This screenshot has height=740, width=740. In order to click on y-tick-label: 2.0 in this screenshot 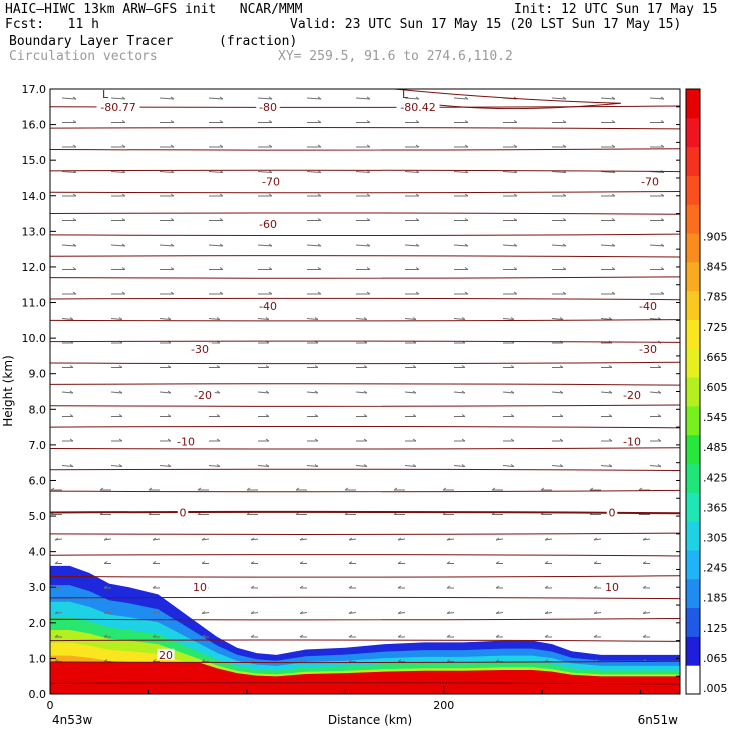, I will do `click(38, 623)`.